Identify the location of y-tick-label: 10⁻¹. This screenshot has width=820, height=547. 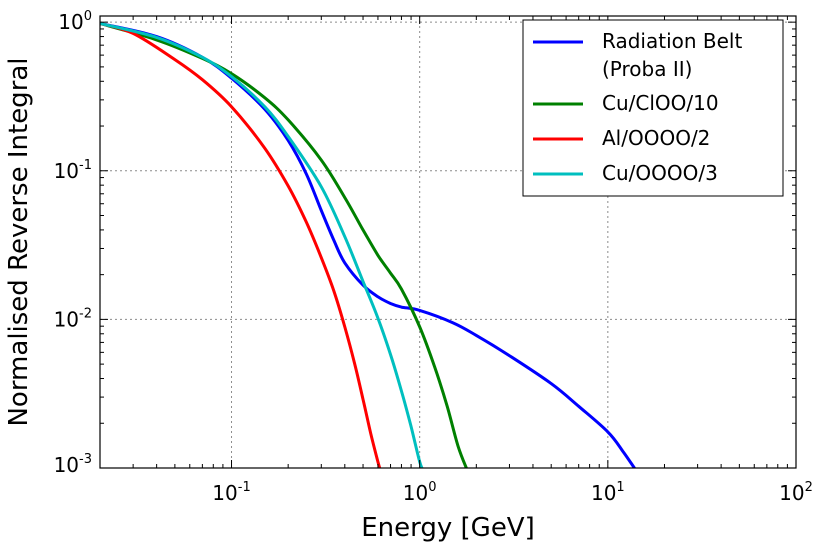
(73, 170).